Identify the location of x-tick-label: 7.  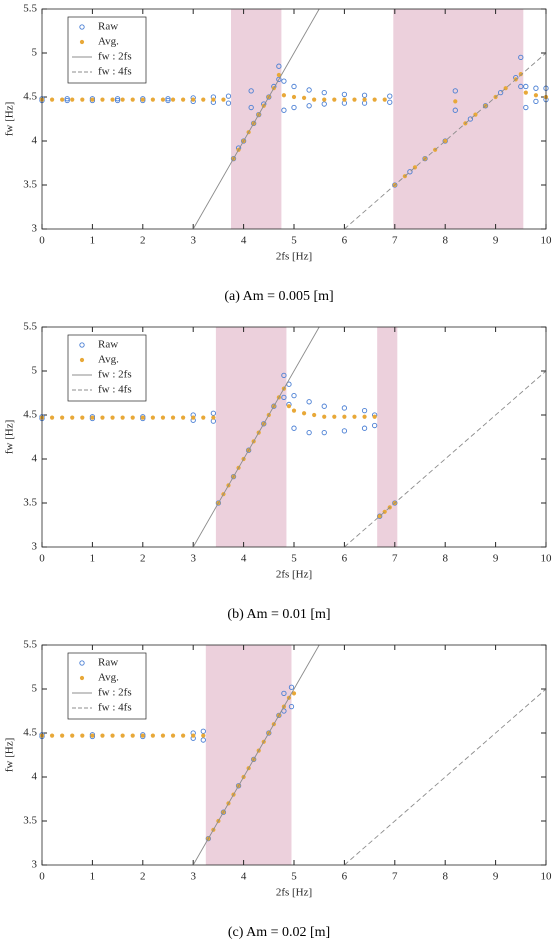
(395, 877).